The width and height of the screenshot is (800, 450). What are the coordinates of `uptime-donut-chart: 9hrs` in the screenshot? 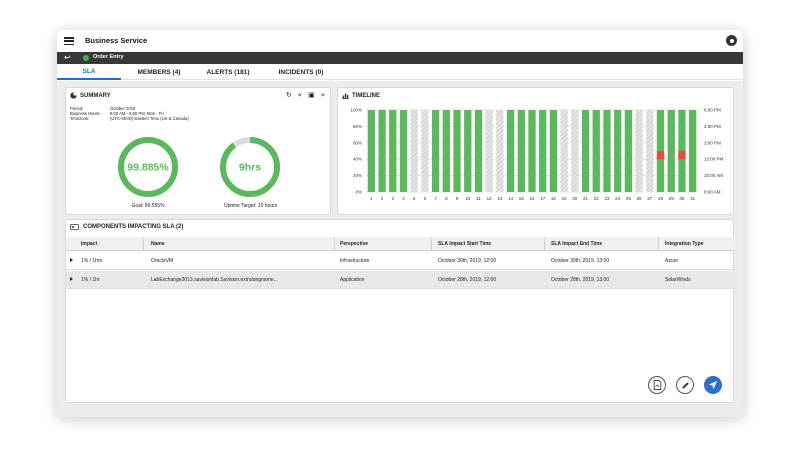 It's located at (250, 167).